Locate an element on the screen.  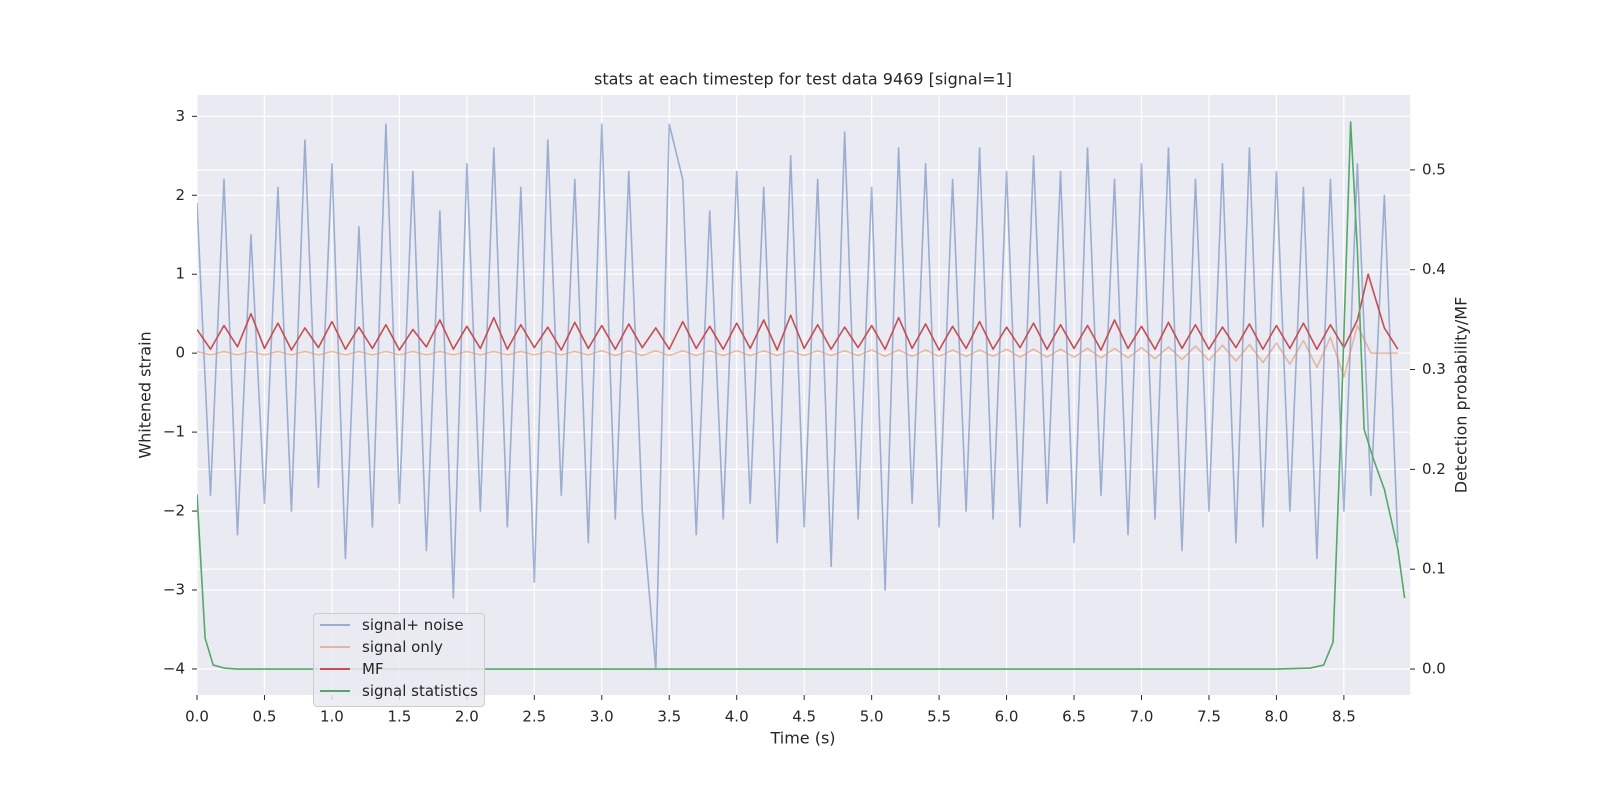
legend-entry: MF is located at coordinates (399, 669).